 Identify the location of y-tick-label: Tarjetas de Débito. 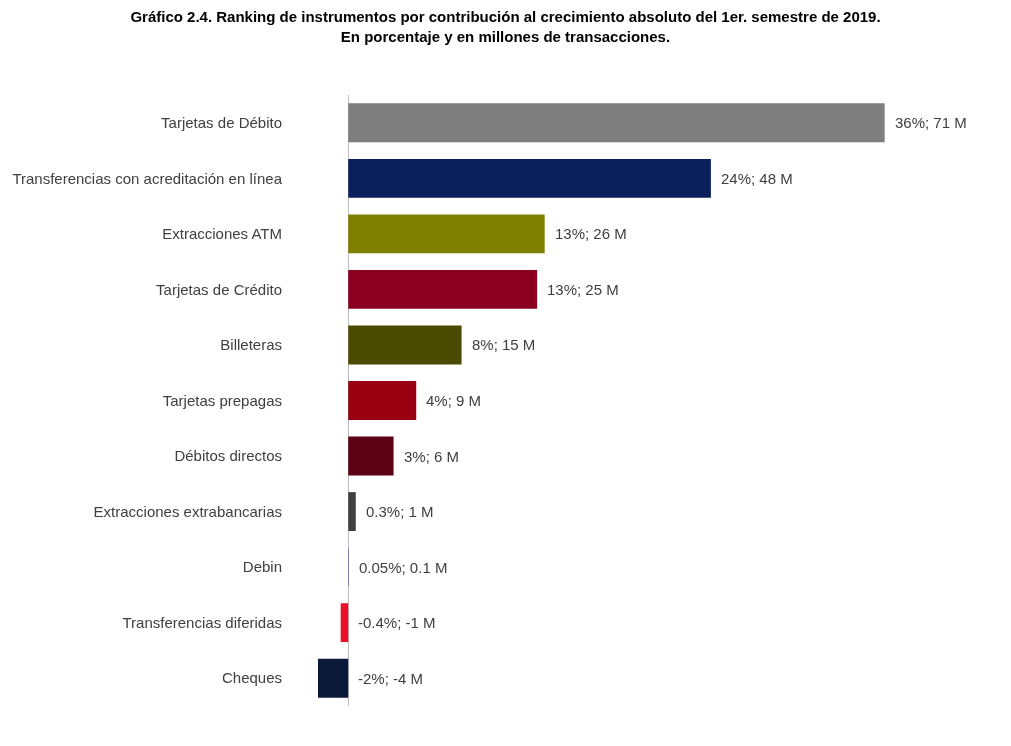
(221, 123).